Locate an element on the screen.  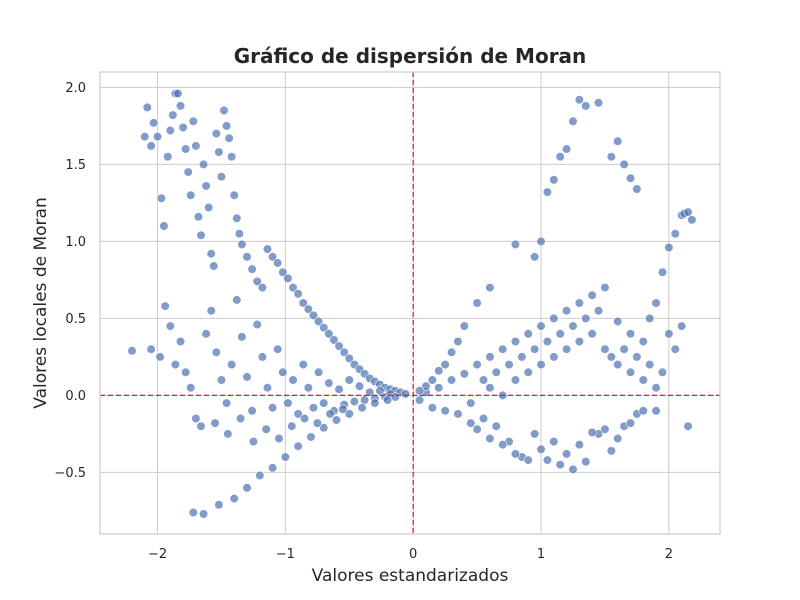
x-tick-label: 2 is located at coordinates (669, 554).